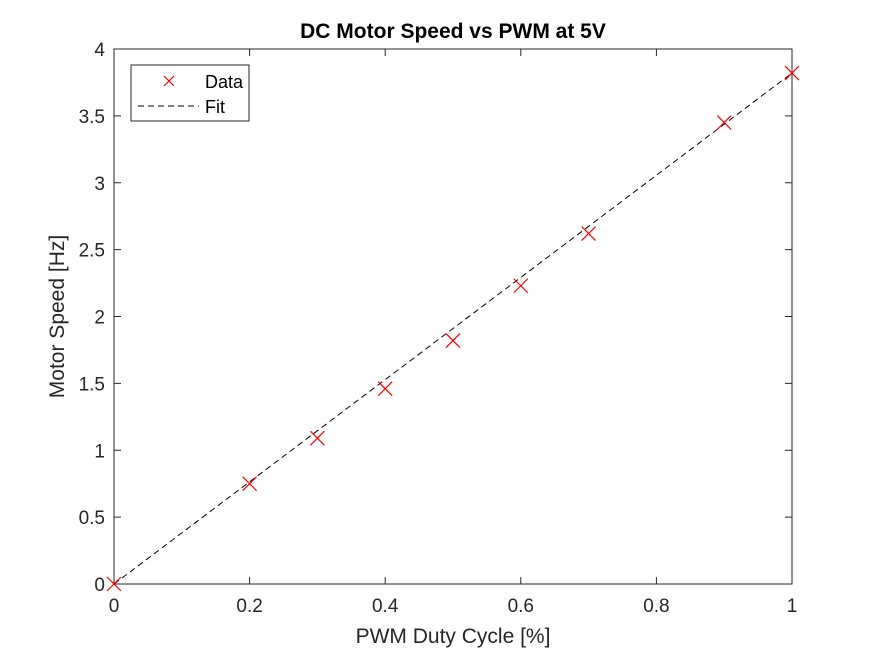 This screenshot has height=656, width=875. Describe the element at coordinates (792, 606) in the screenshot. I see `x-tick-label: 1` at that location.